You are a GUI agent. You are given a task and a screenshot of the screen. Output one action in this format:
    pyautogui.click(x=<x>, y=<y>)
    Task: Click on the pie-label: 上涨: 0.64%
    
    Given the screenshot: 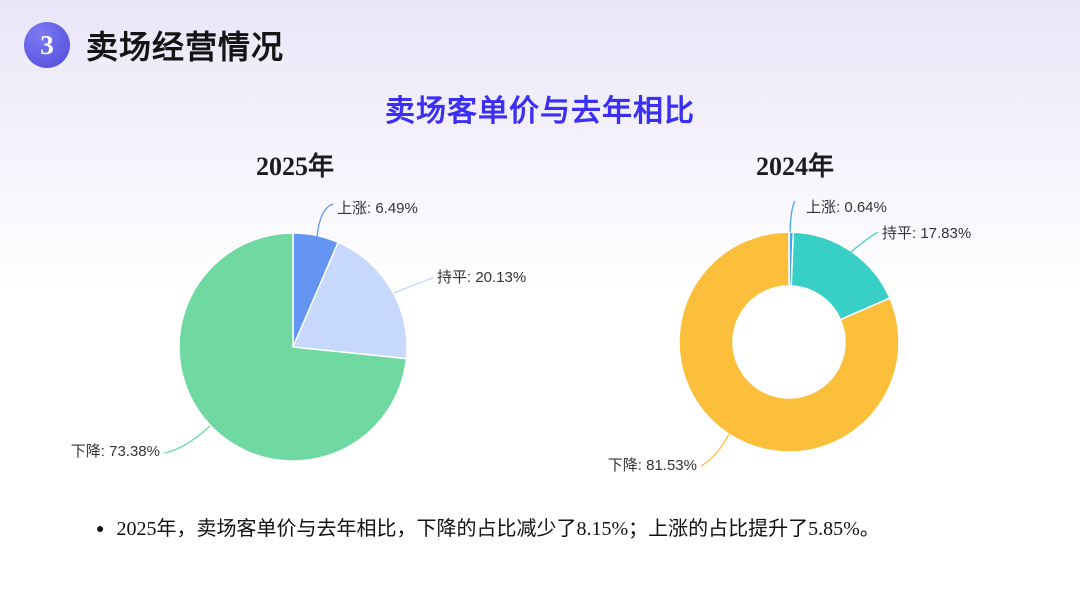 What is the action you would take?
    pyautogui.click(x=846, y=207)
    